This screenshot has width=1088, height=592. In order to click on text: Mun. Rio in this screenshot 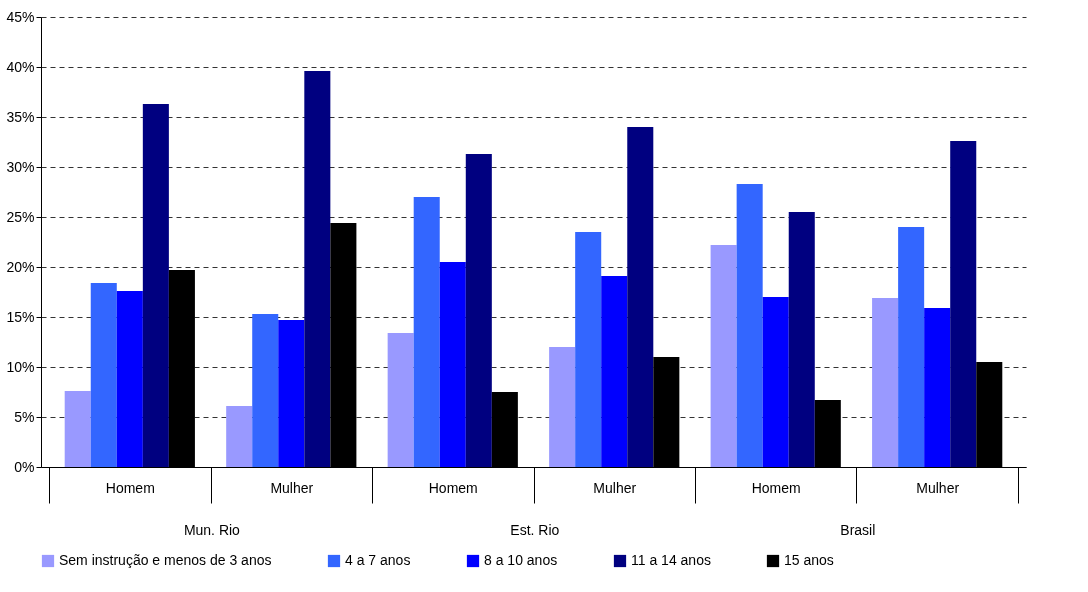, I will do `click(212, 530)`.